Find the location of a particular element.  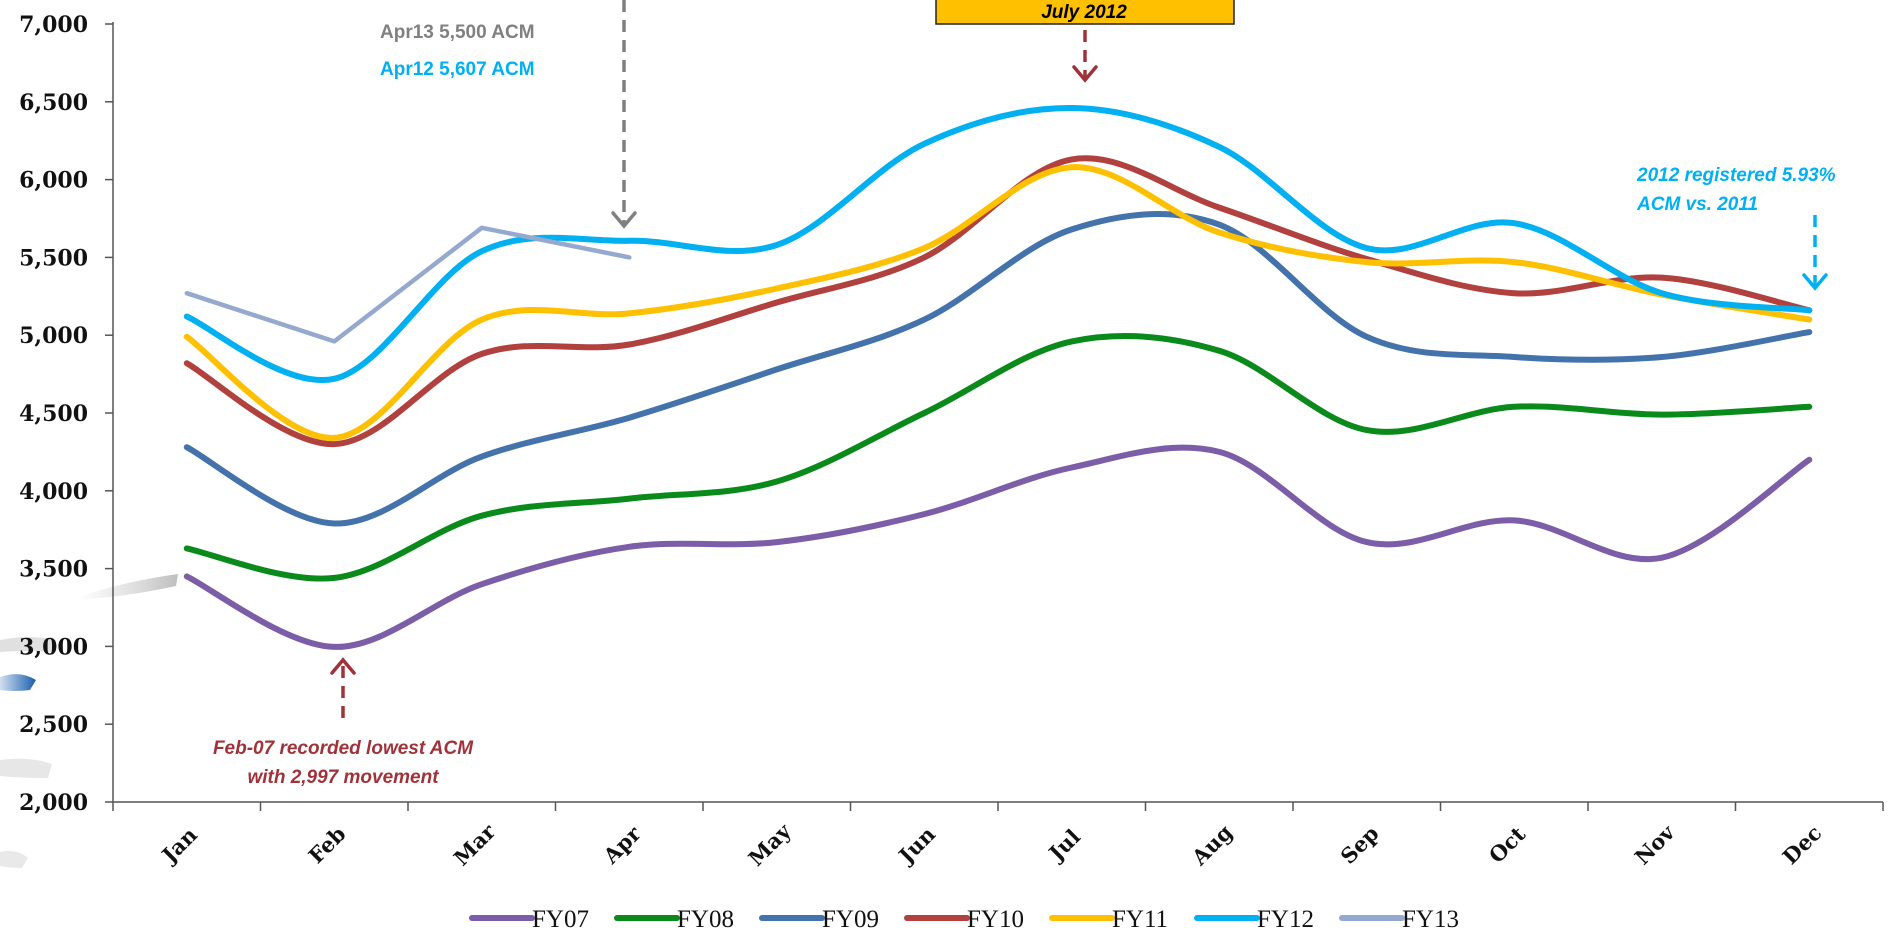

x-tick-label: Jul is located at coordinates (1063, 845).